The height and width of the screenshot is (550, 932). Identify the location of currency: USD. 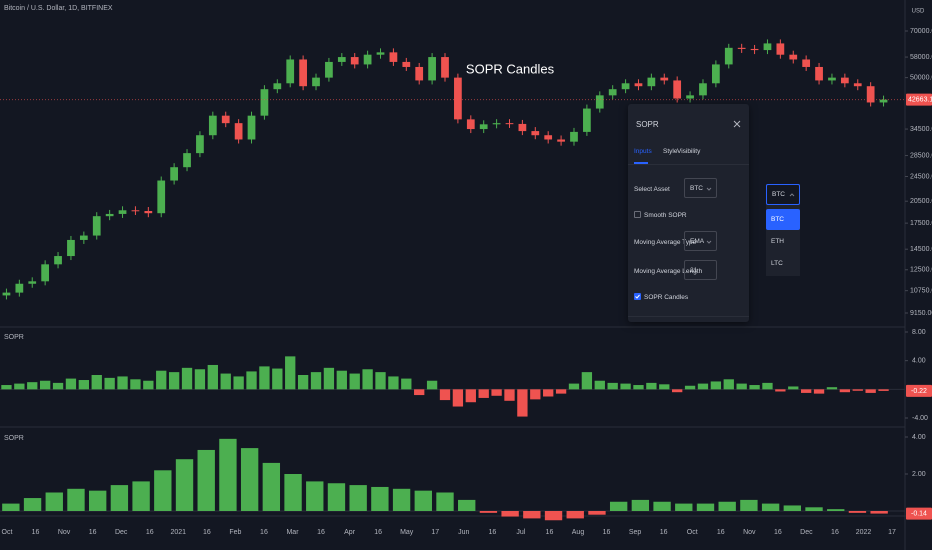
(918, 12).